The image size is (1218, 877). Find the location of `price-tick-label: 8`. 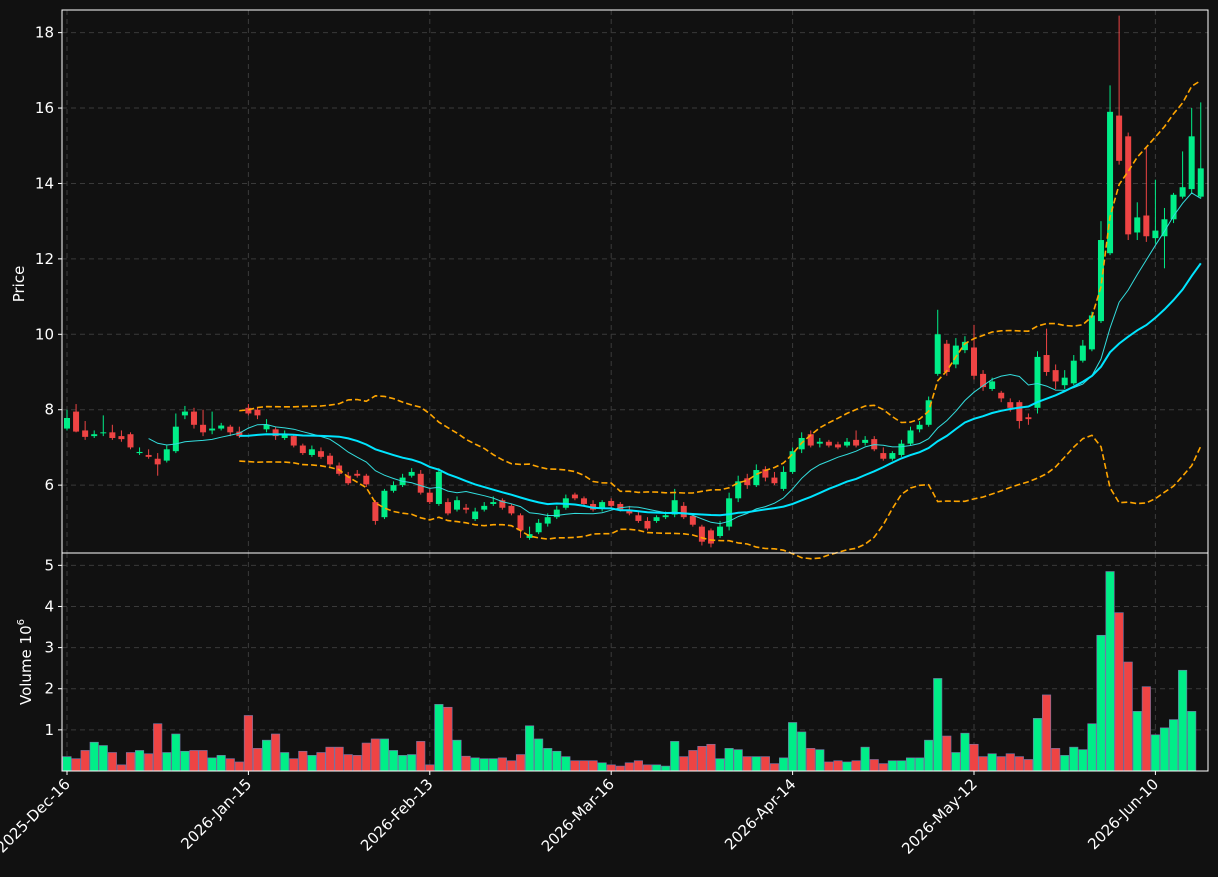

price-tick-label: 8 is located at coordinates (49, 410).